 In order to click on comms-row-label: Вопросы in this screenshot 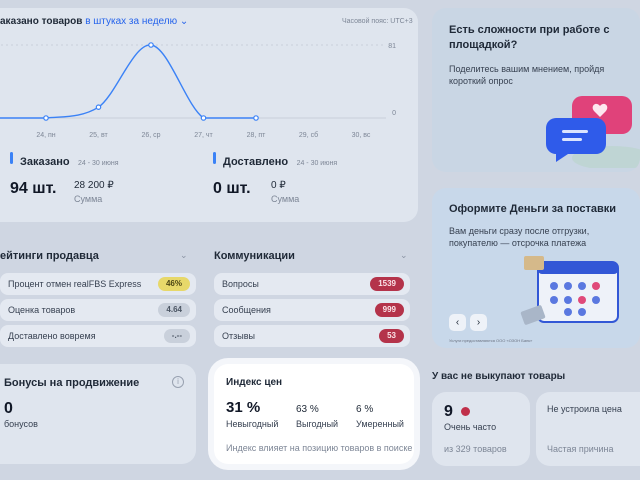, I will do `click(240, 284)`.